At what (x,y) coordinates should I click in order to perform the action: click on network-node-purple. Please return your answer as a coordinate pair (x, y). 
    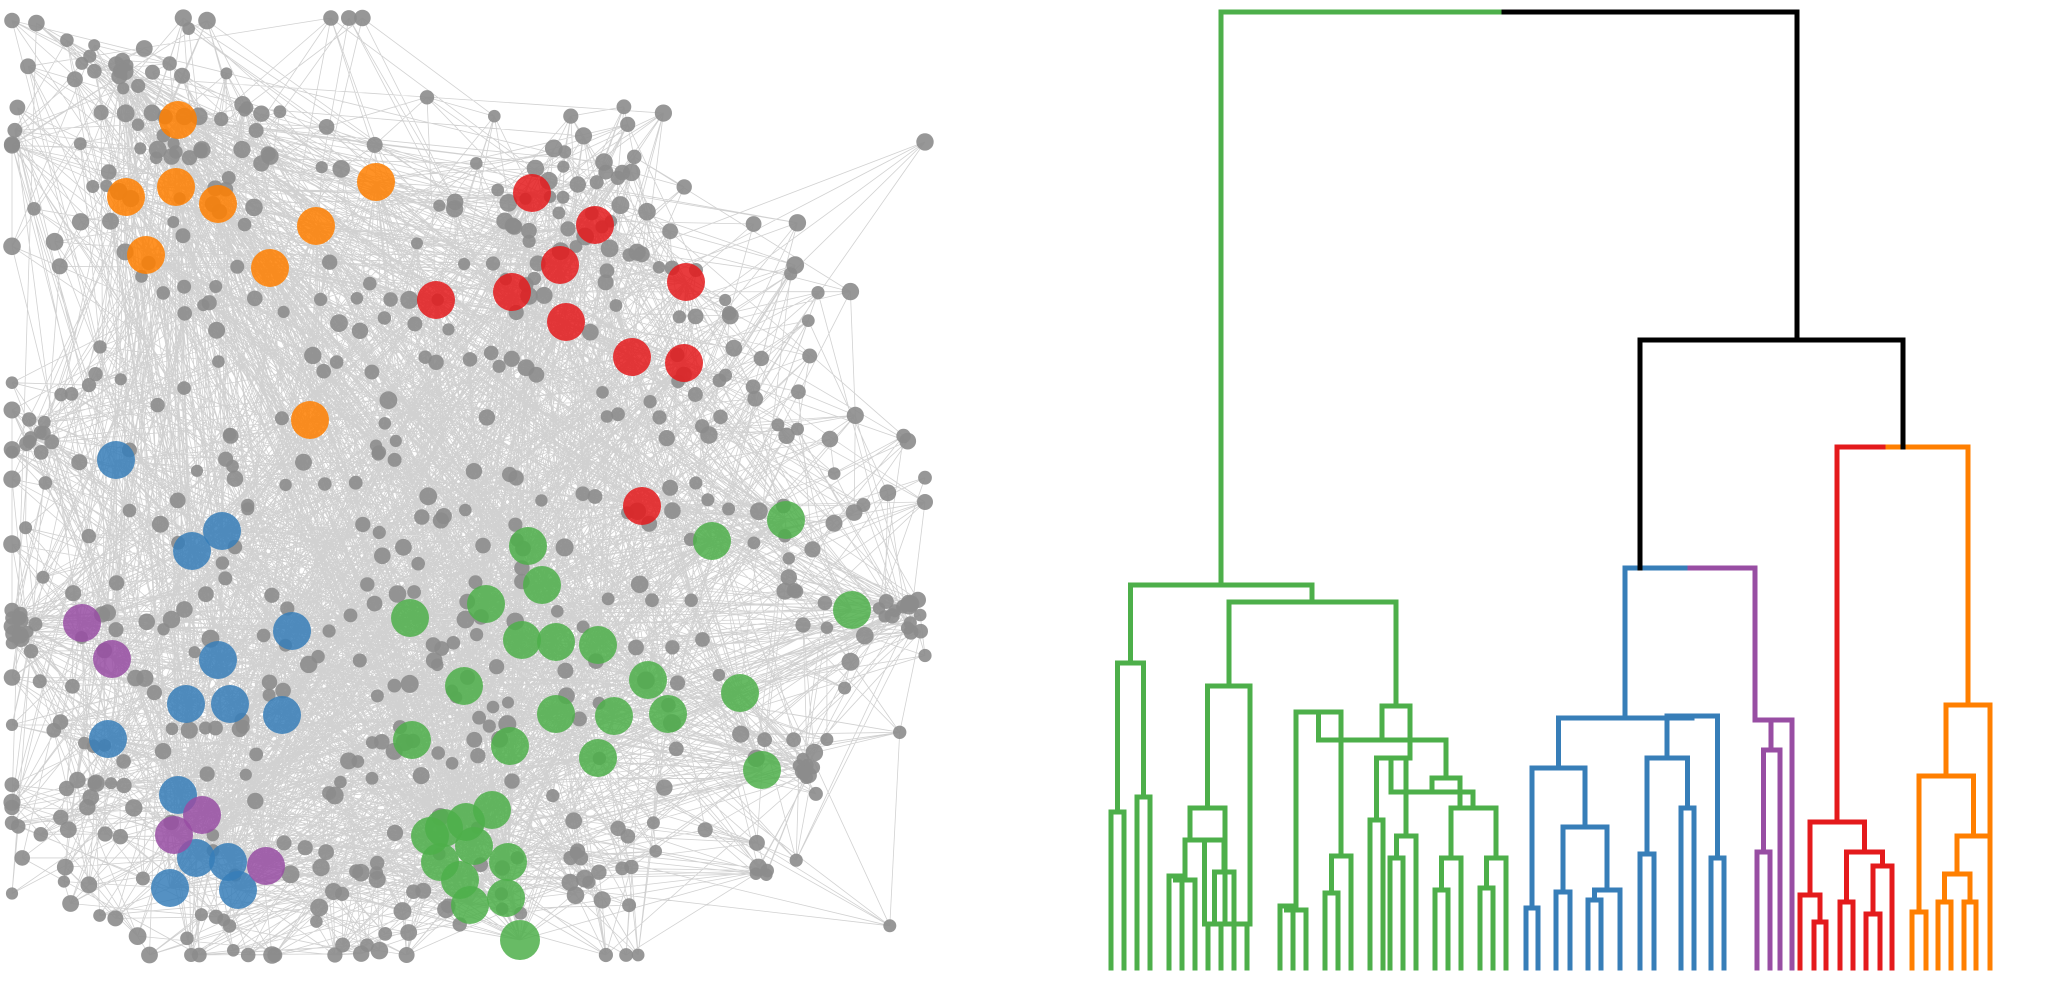
    Looking at the image, I should click on (82, 623).